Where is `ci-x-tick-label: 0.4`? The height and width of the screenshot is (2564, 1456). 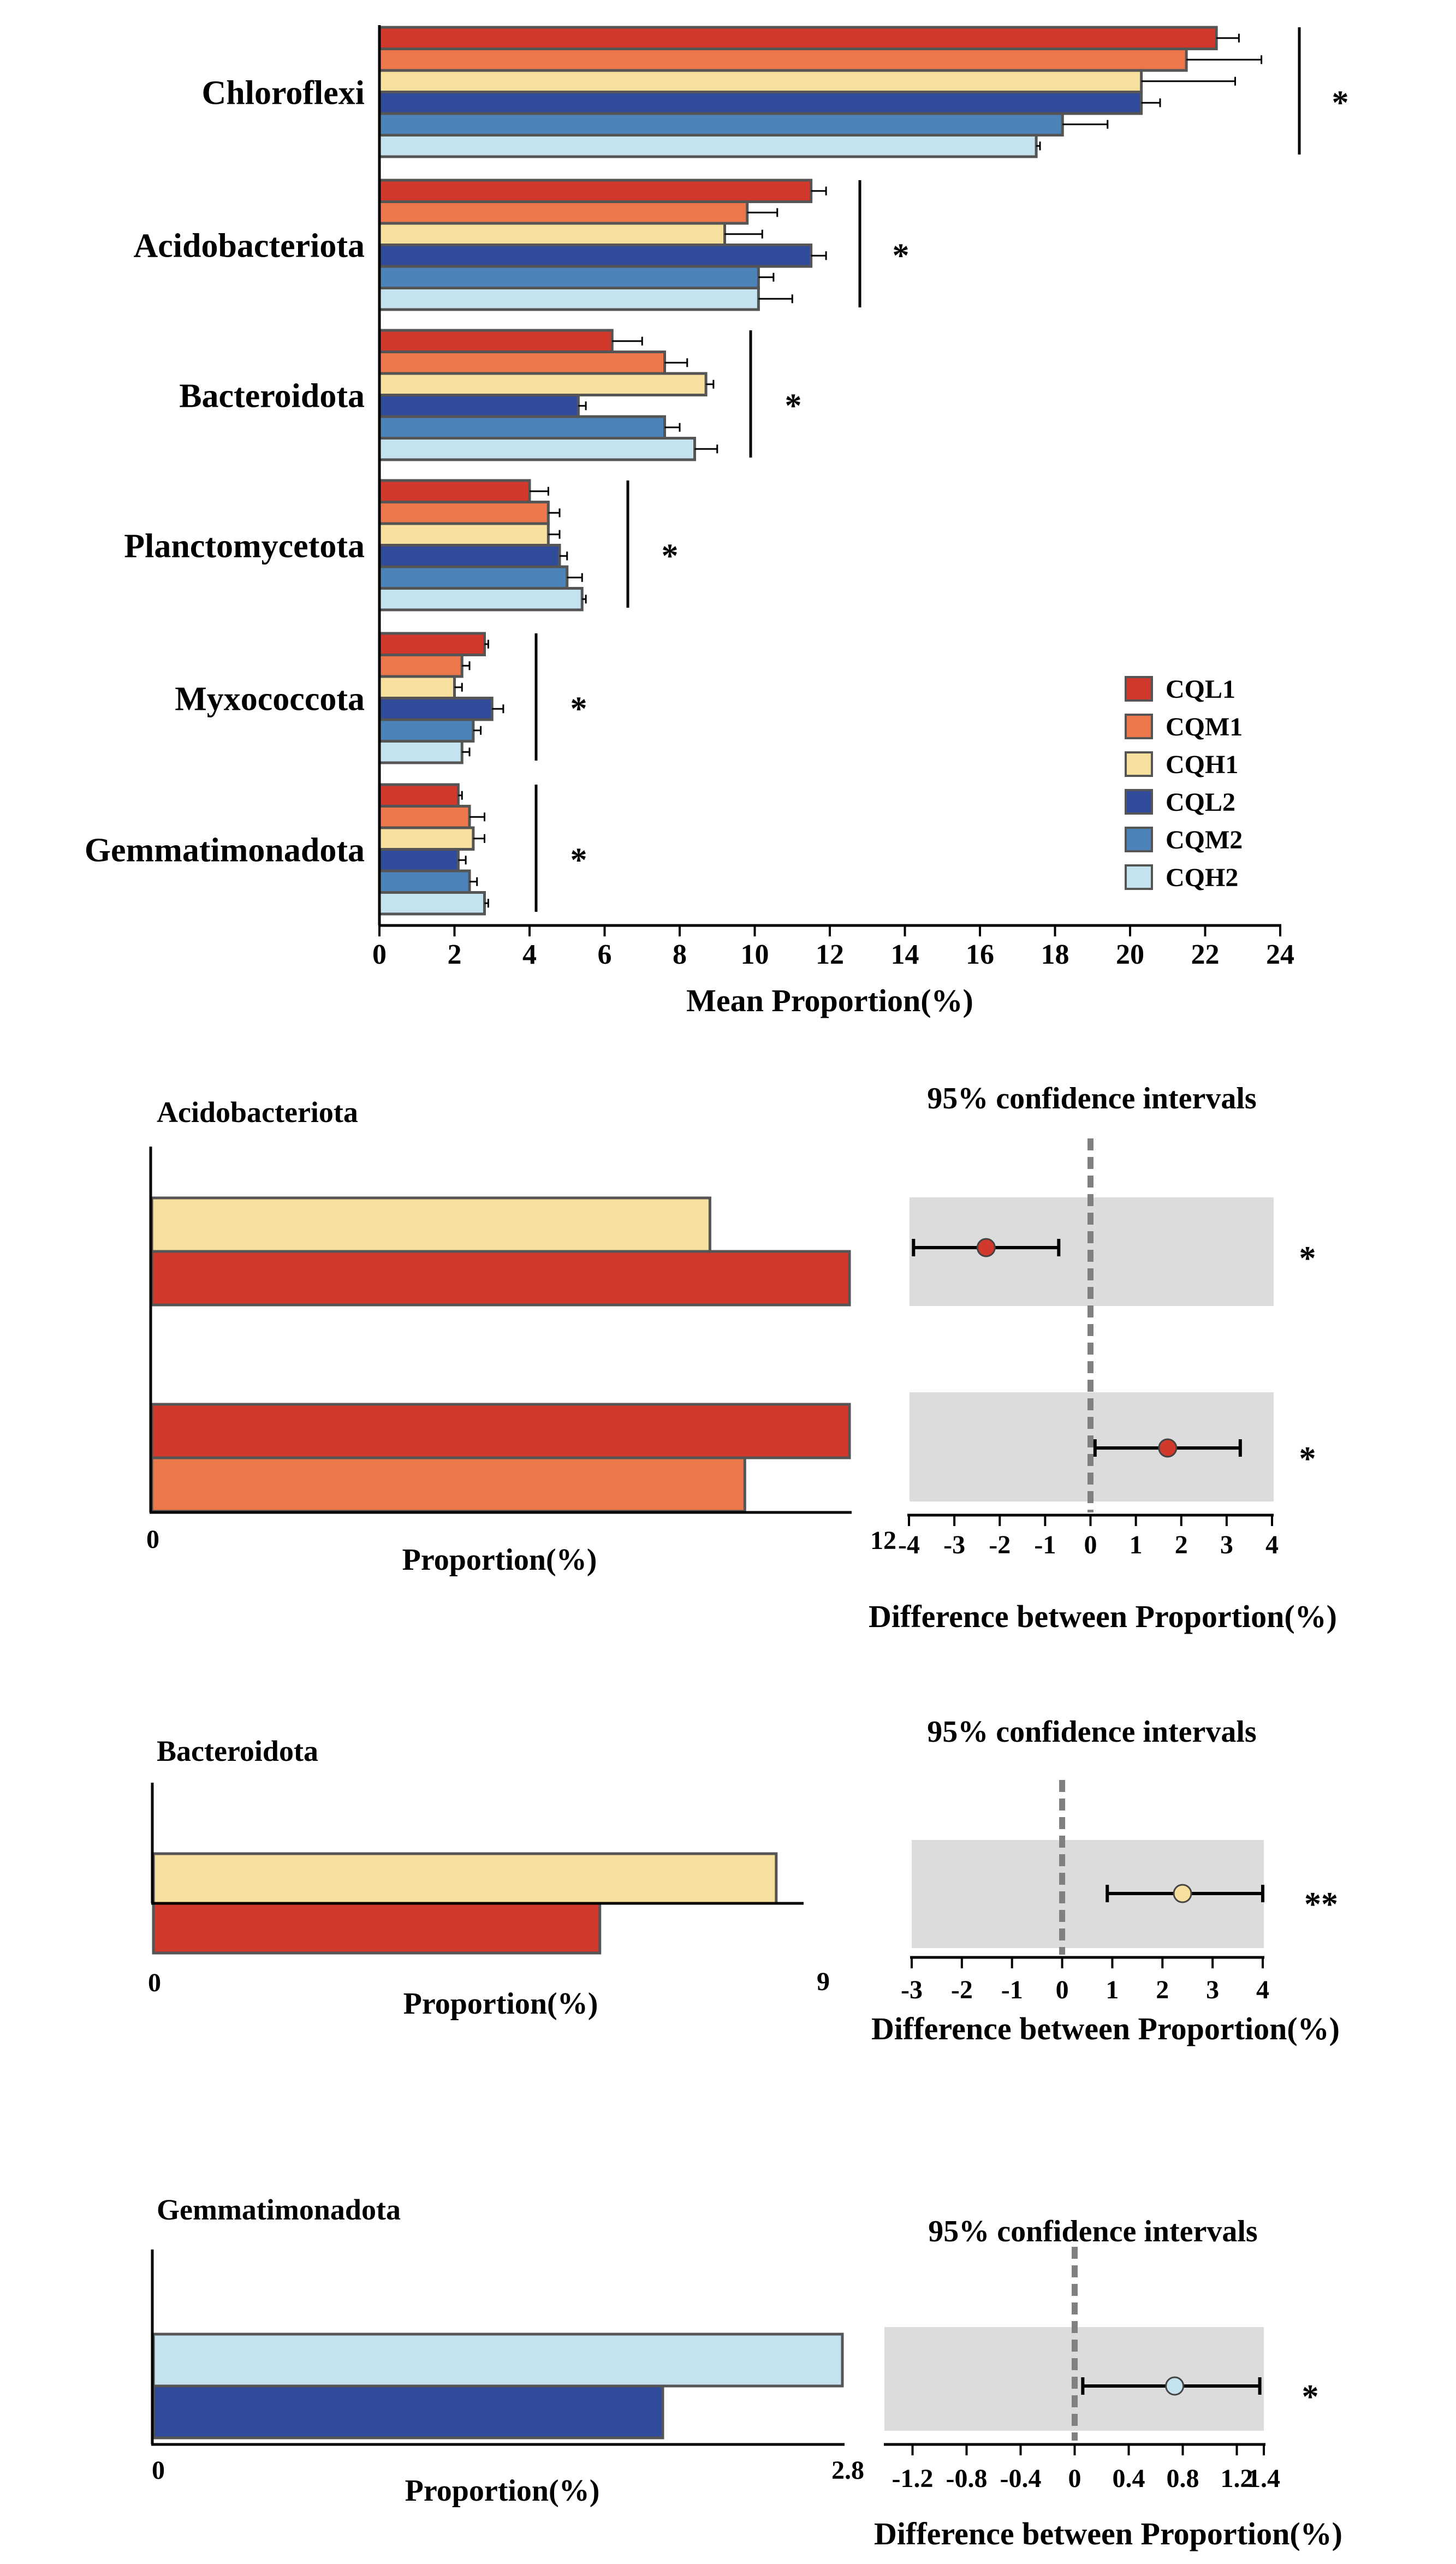 ci-x-tick-label: 0.4 is located at coordinates (1129, 2478).